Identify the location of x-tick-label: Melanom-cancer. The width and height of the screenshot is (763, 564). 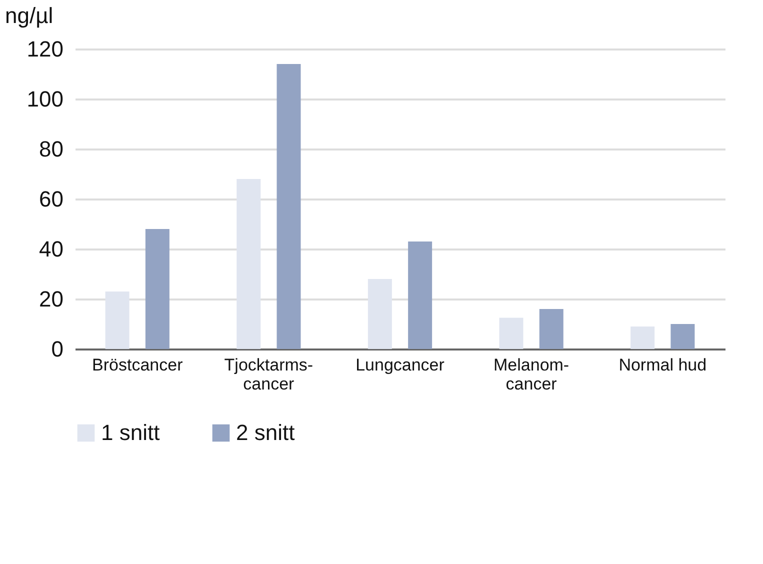
(532, 375).